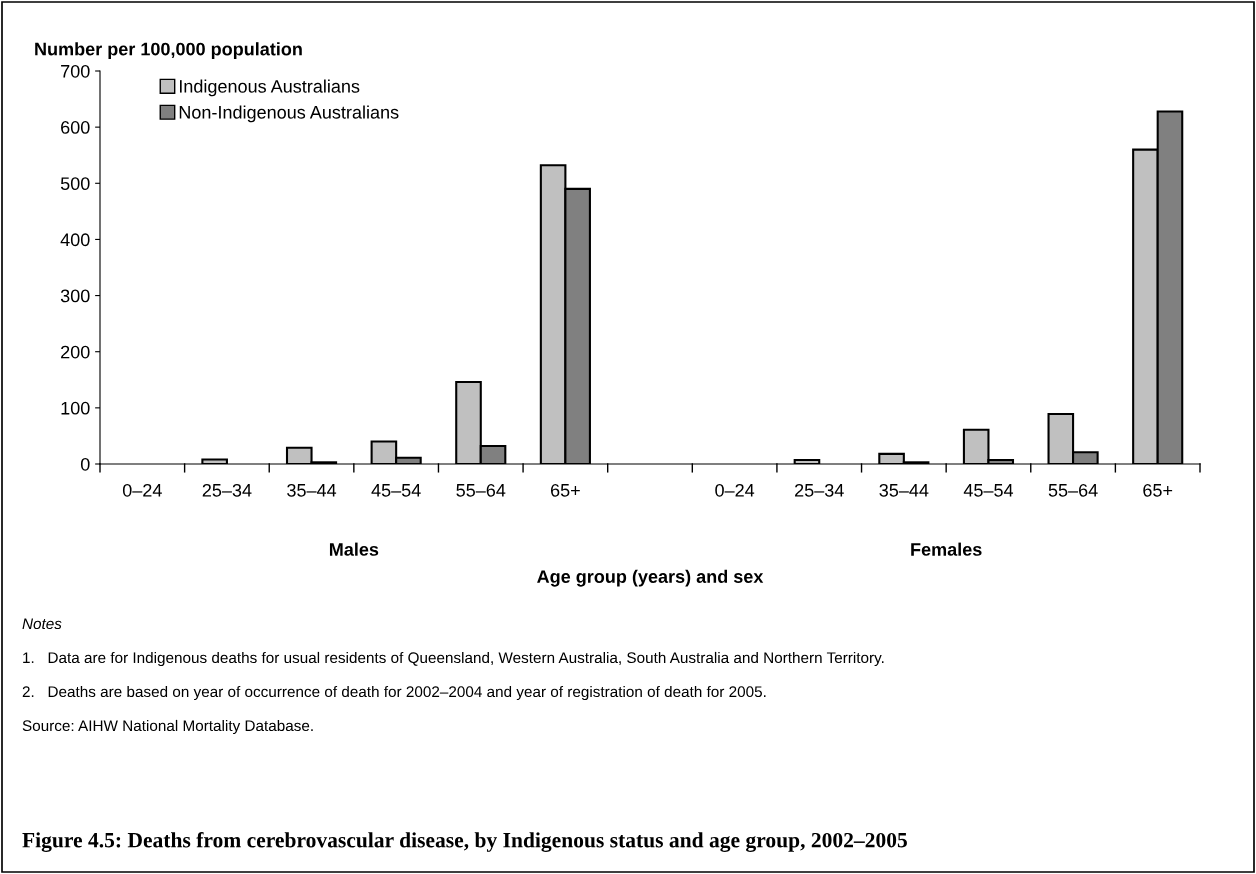 This screenshot has width=1256, height=874. What do you see at coordinates (75, 127) in the screenshot?
I see `y-tick-label: 600` at bounding box center [75, 127].